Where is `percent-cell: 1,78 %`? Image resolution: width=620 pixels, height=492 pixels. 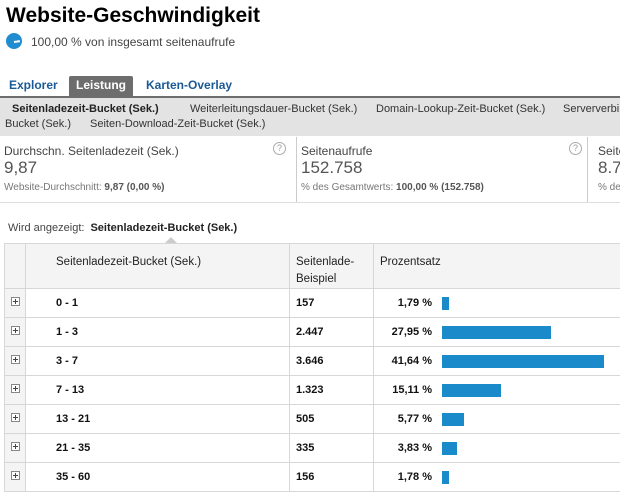 percent-cell: 1,78 % is located at coordinates (497, 477).